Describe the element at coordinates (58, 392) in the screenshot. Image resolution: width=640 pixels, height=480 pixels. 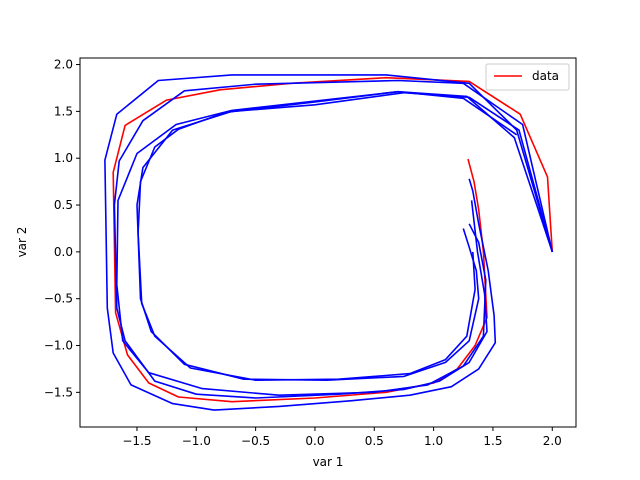
I see `y-tick-label: −1.5` at that location.